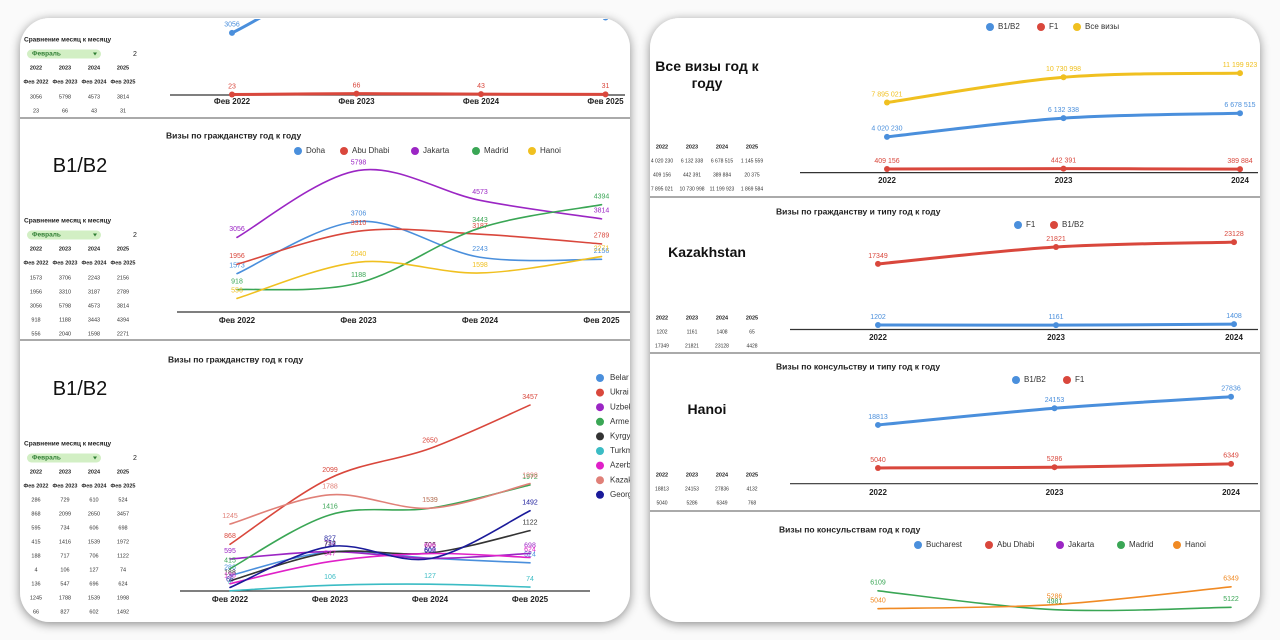  Describe the element at coordinates (662, 161) in the screenshot. I see `table-cell: 4 020 230` at that location.